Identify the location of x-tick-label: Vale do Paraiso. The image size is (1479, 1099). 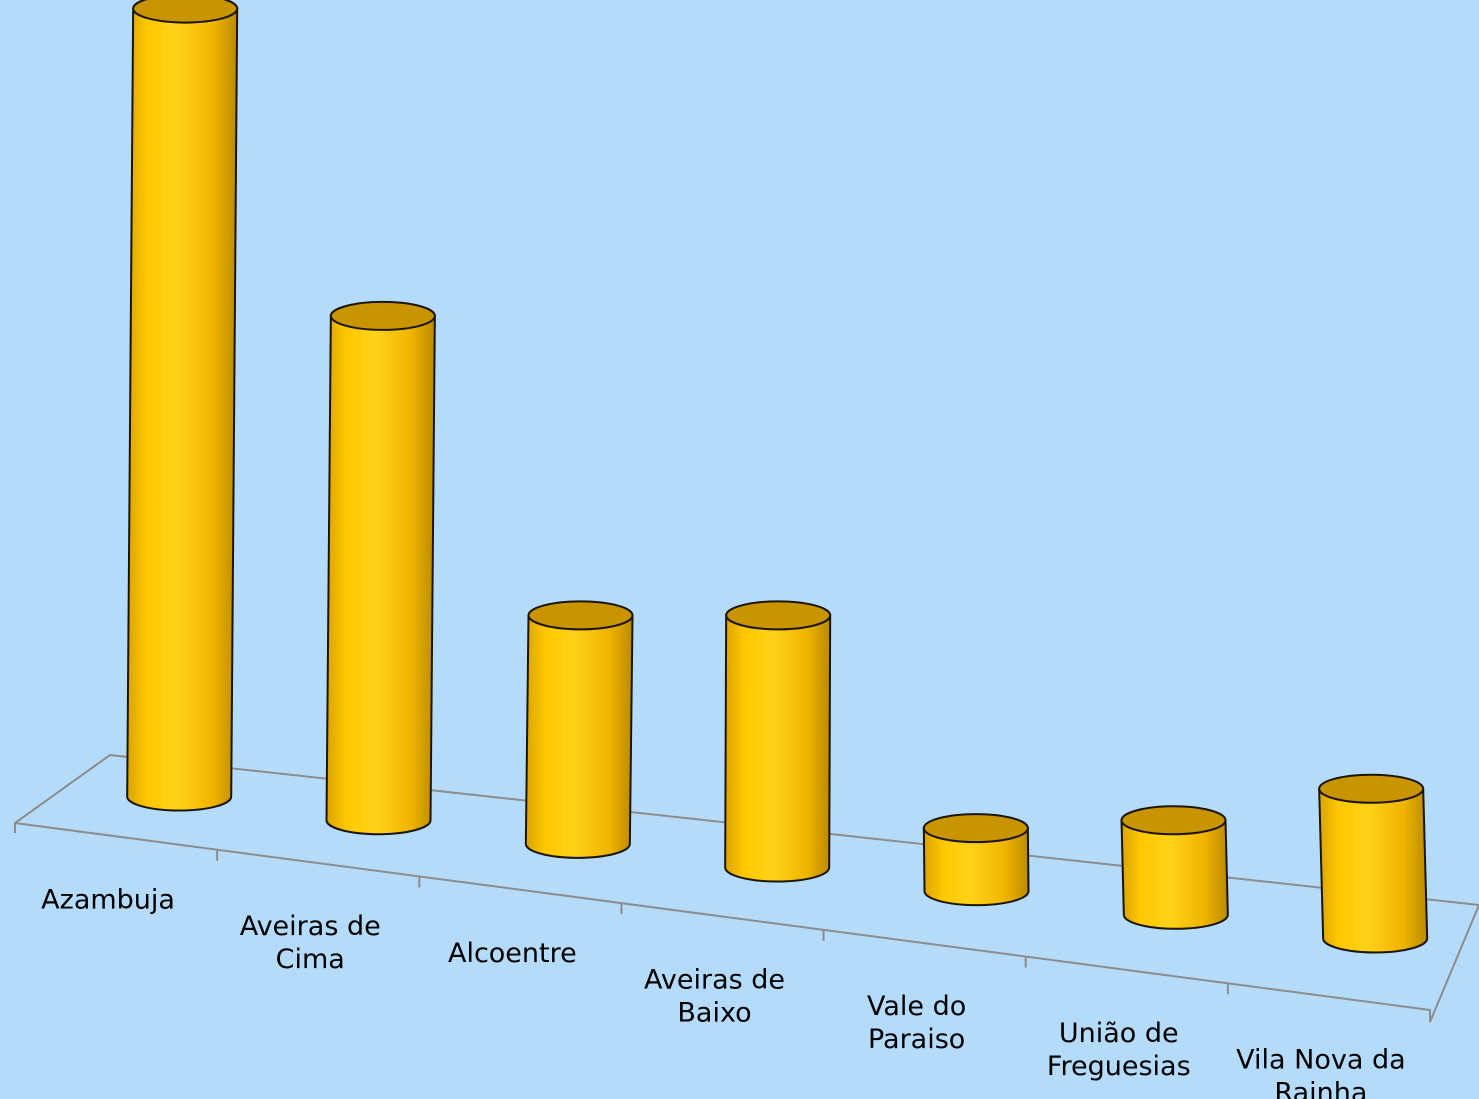
(916, 1023).